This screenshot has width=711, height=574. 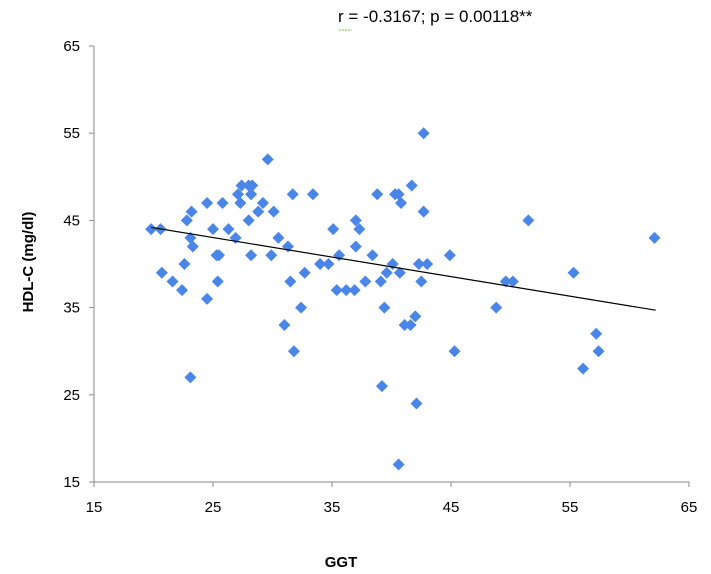 What do you see at coordinates (332, 507) in the screenshot?
I see `x-tick-label: 35` at bounding box center [332, 507].